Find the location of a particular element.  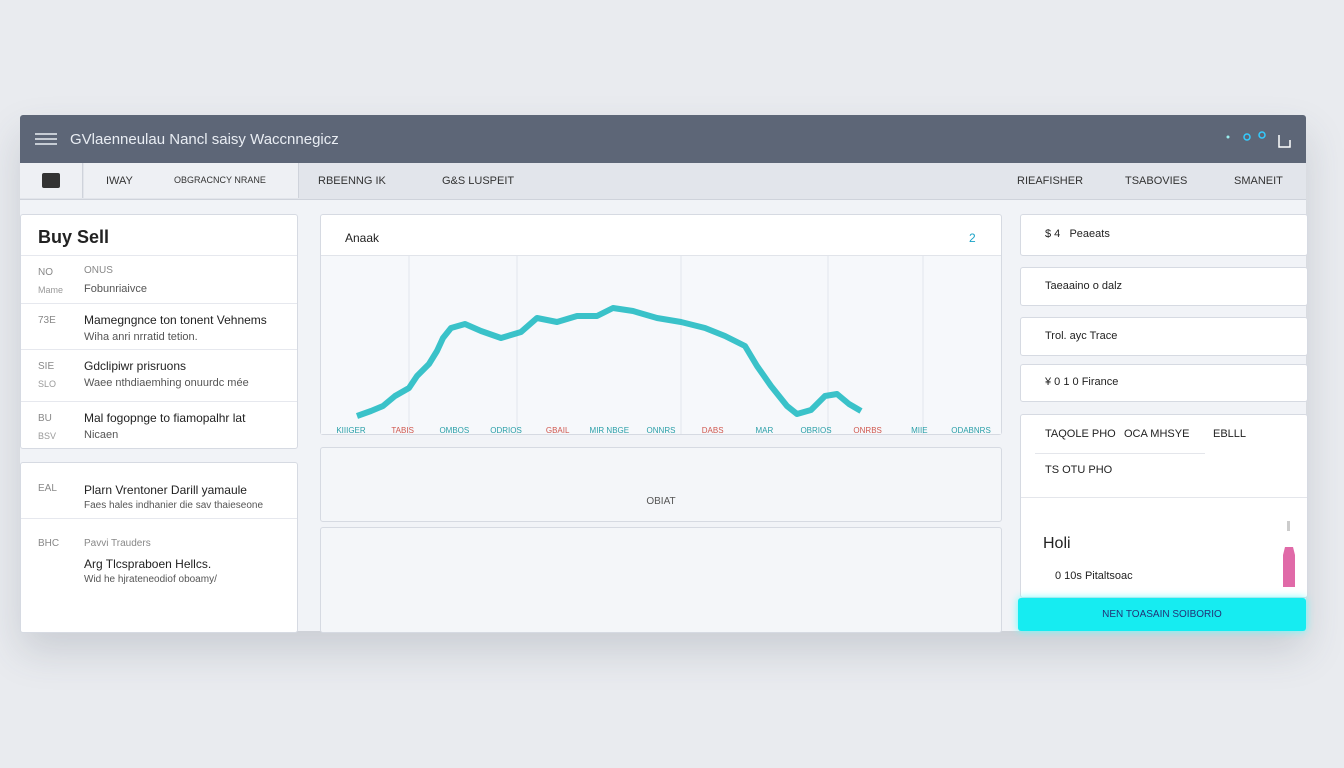

price-chart is located at coordinates (661, 345).